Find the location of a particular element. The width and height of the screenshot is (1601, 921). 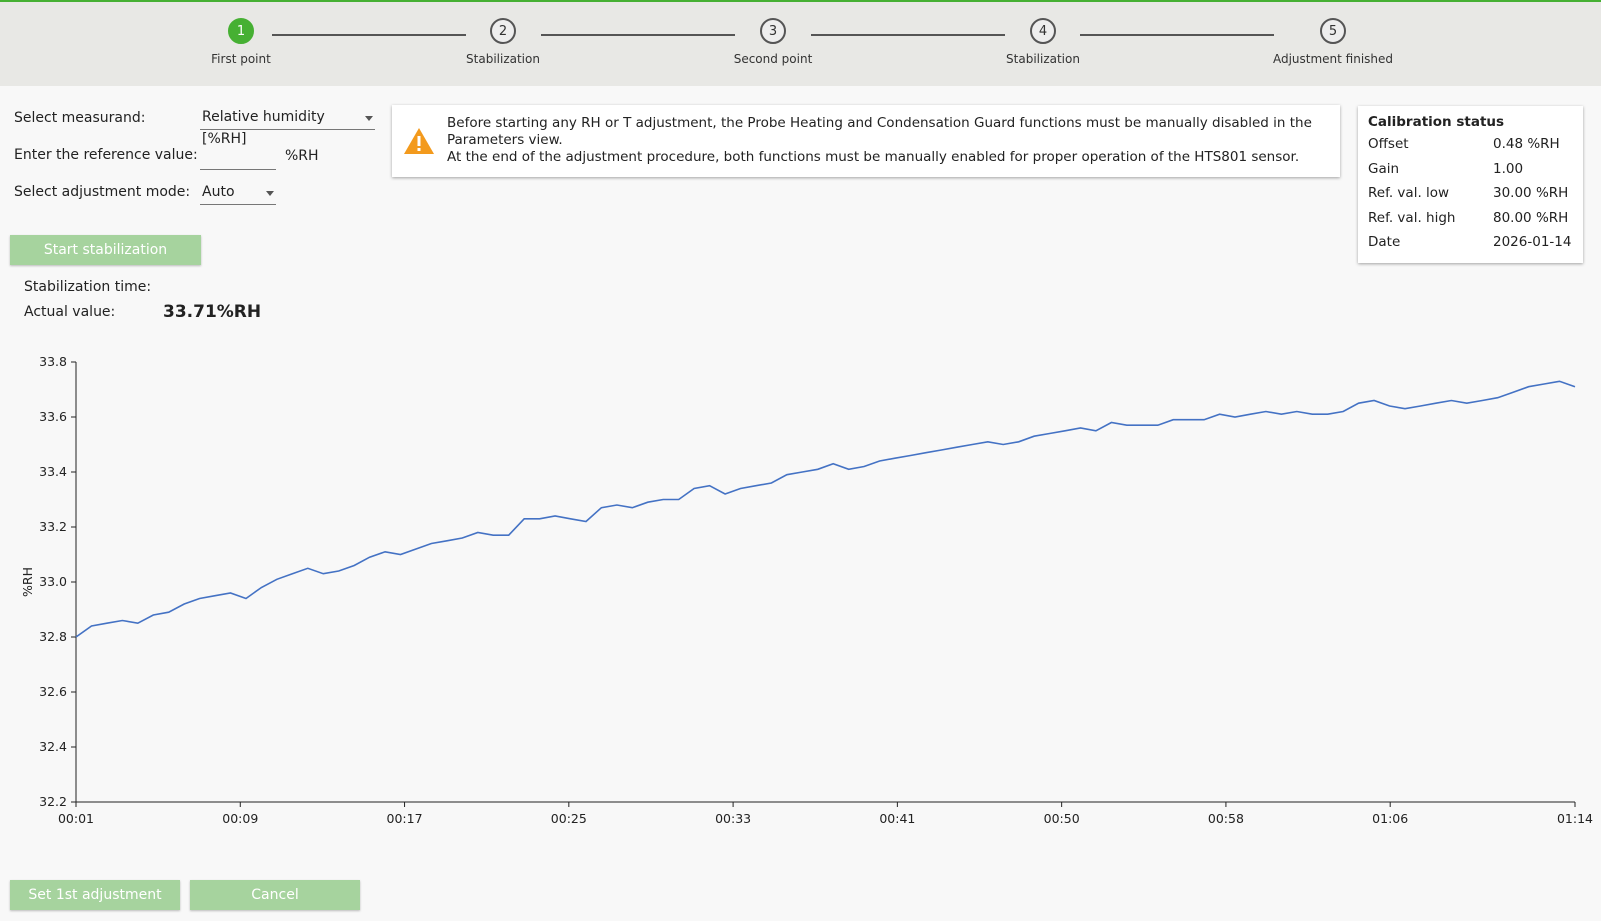

calibration-status-title: Calibration status is located at coordinates (1436, 122).